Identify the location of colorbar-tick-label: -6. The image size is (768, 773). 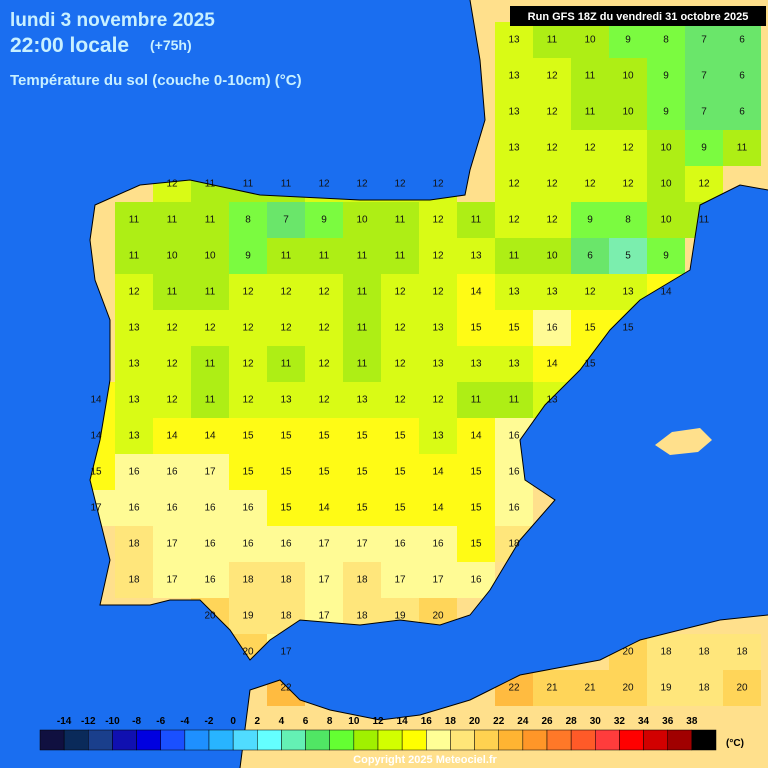
(160, 721).